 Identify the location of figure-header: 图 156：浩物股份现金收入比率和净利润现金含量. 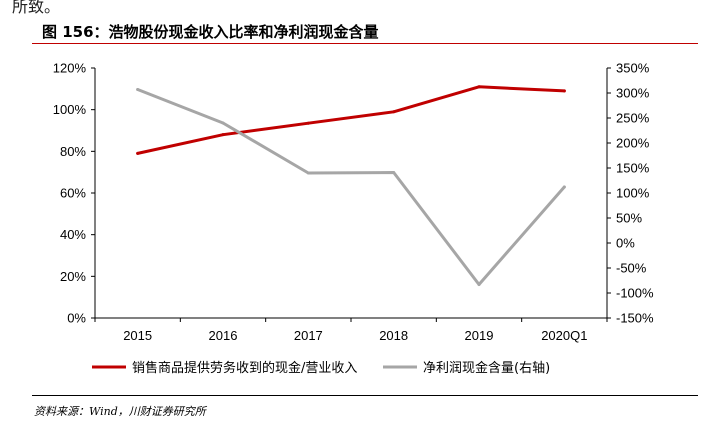
(365, 31).